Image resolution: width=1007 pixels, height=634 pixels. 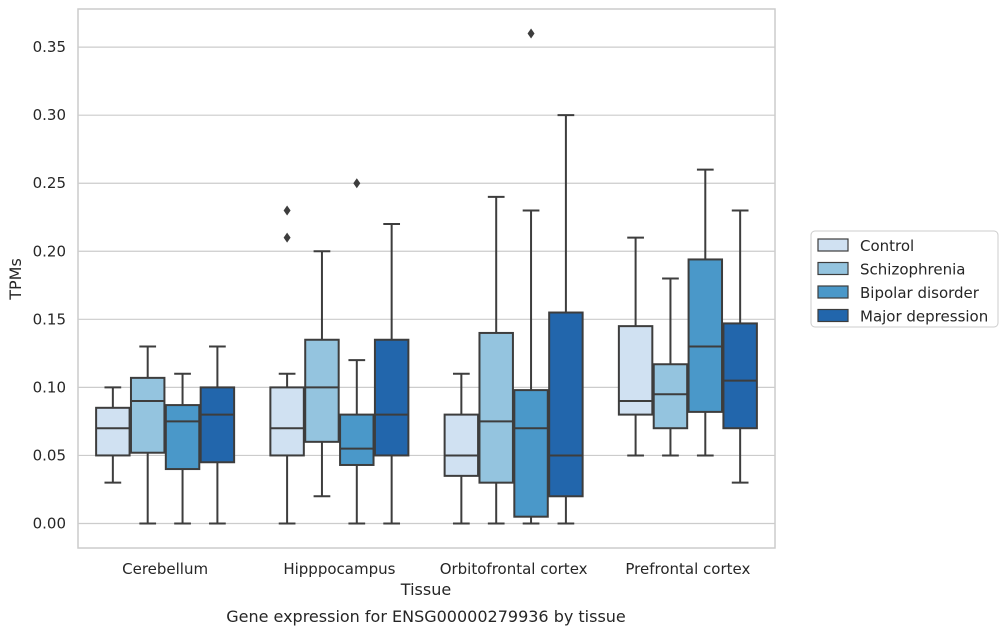 I want to click on legend-frame, so click(x=904, y=279).